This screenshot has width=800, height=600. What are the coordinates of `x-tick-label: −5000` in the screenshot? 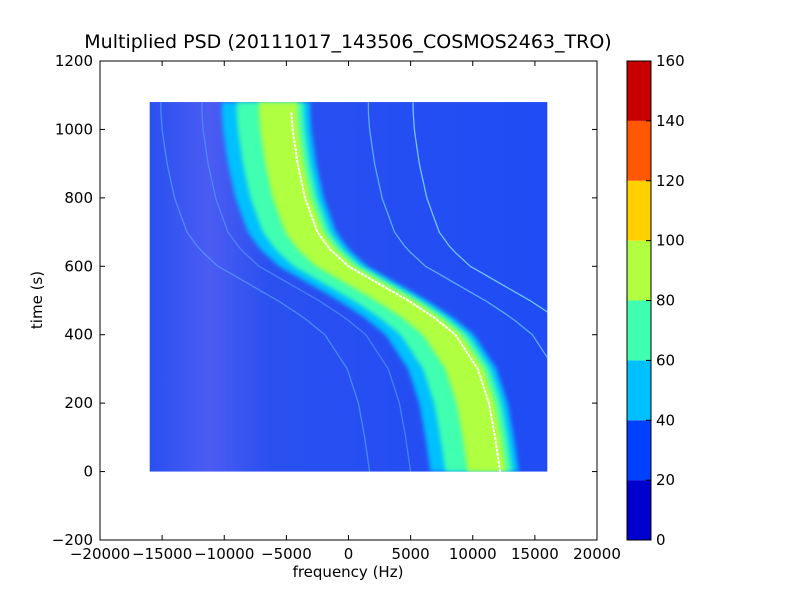 It's located at (286, 554).